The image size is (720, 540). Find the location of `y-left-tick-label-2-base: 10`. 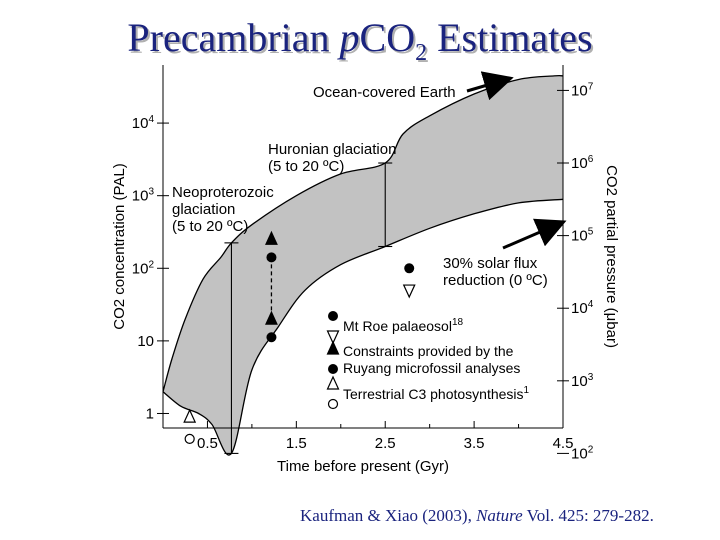

y-left-tick-label-2-base: 10 is located at coordinates (140, 268).